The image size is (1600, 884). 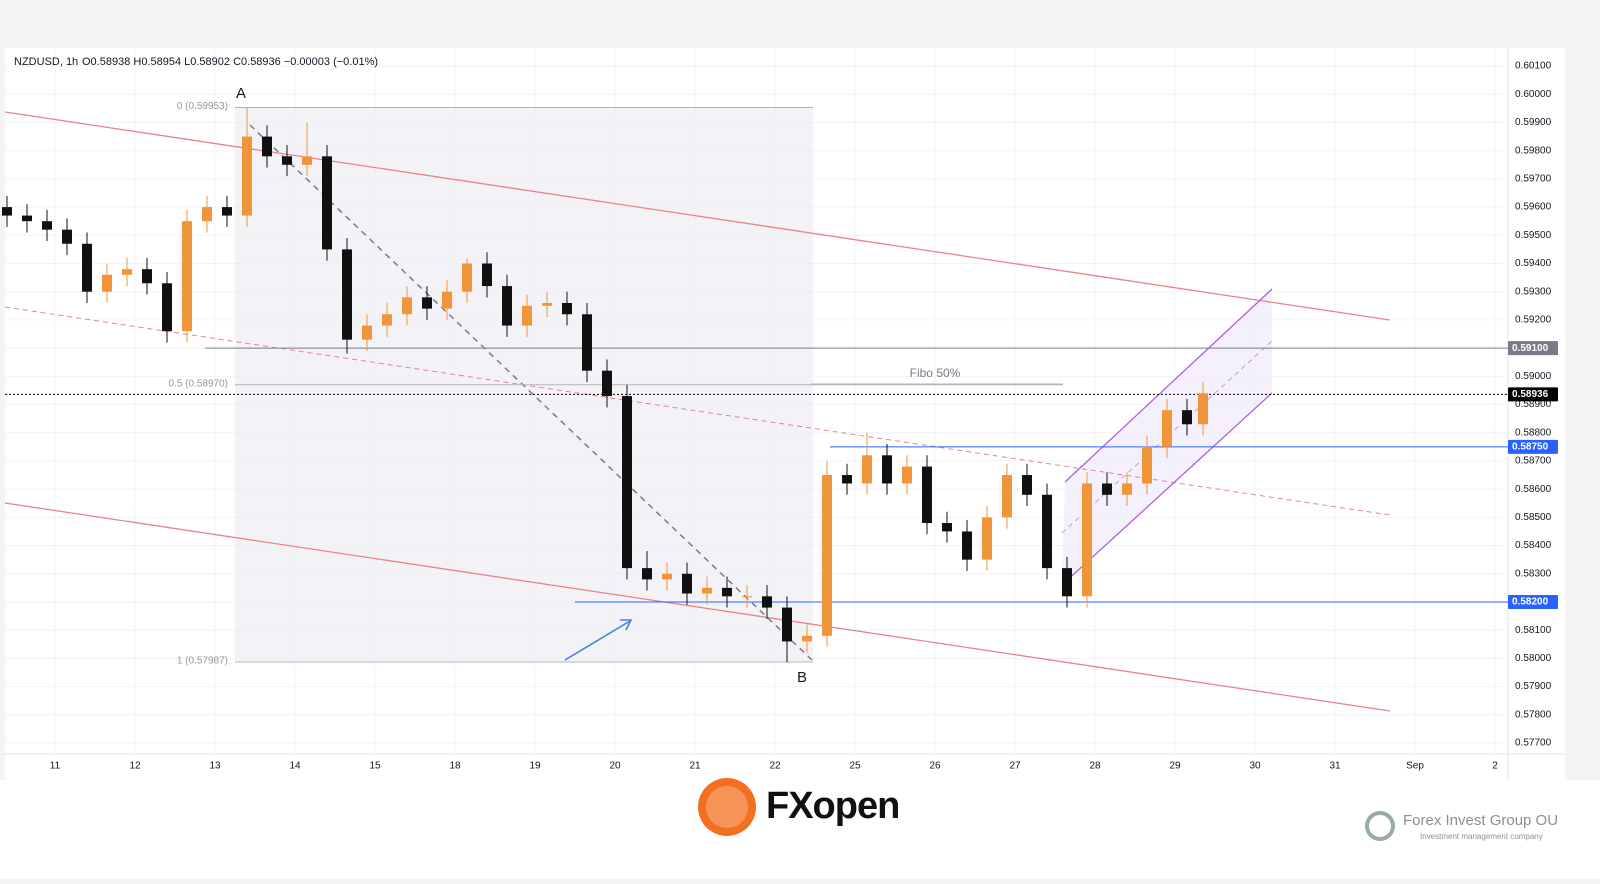 What do you see at coordinates (935, 766) in the screenshot?
I see `x-tick-label: 26` at bounding box center [935, 766].